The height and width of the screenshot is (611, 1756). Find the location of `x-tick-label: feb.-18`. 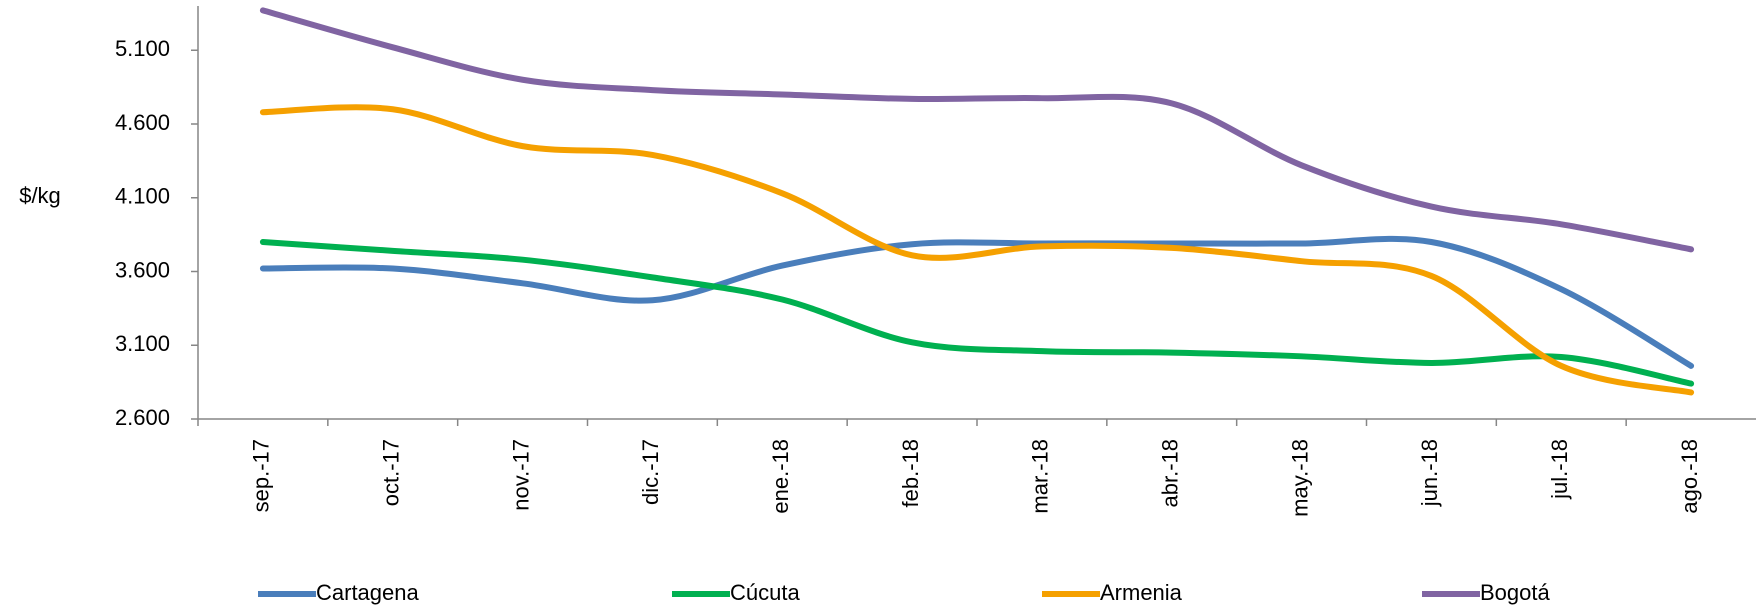

x-tick-label: feb.-18 is located at coordinates (910, 473).